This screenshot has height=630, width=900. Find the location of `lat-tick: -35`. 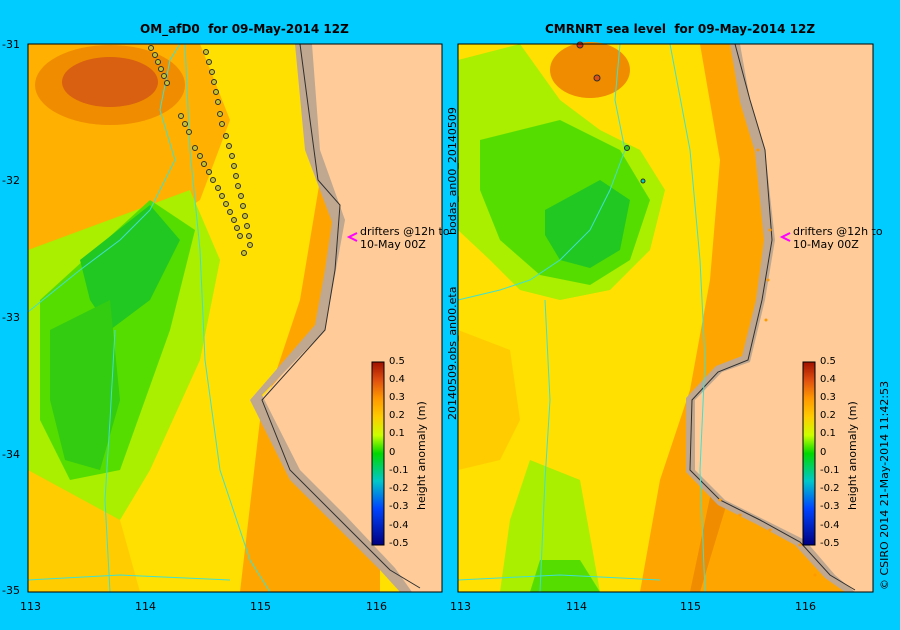

lat-tick: -35 is located at coordinates (11, 590).